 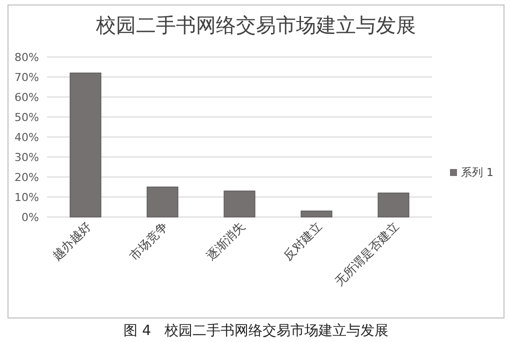 I want to click on legend-label: 系列 1, so click(x=477, y=172).